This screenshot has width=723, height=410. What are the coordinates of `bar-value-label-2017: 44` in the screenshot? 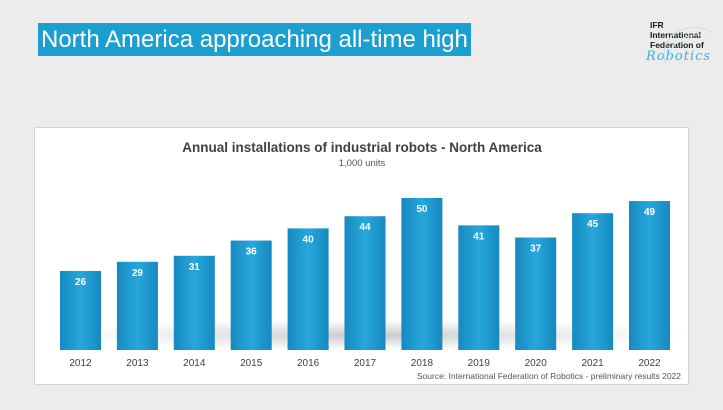 It's located at (365, 227).